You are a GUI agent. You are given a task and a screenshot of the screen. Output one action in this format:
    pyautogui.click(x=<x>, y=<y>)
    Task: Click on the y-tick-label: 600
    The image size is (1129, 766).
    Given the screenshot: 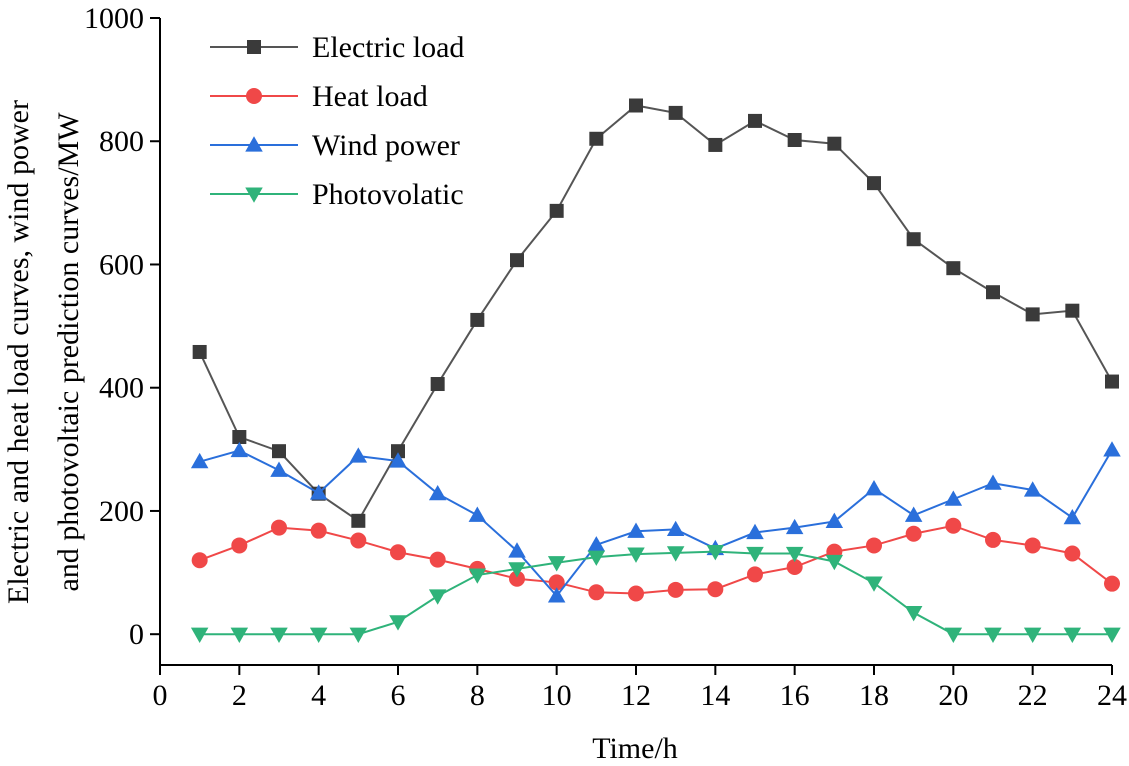 What is the action you would take?
    pyautogui.click(x=121, y=264)
    